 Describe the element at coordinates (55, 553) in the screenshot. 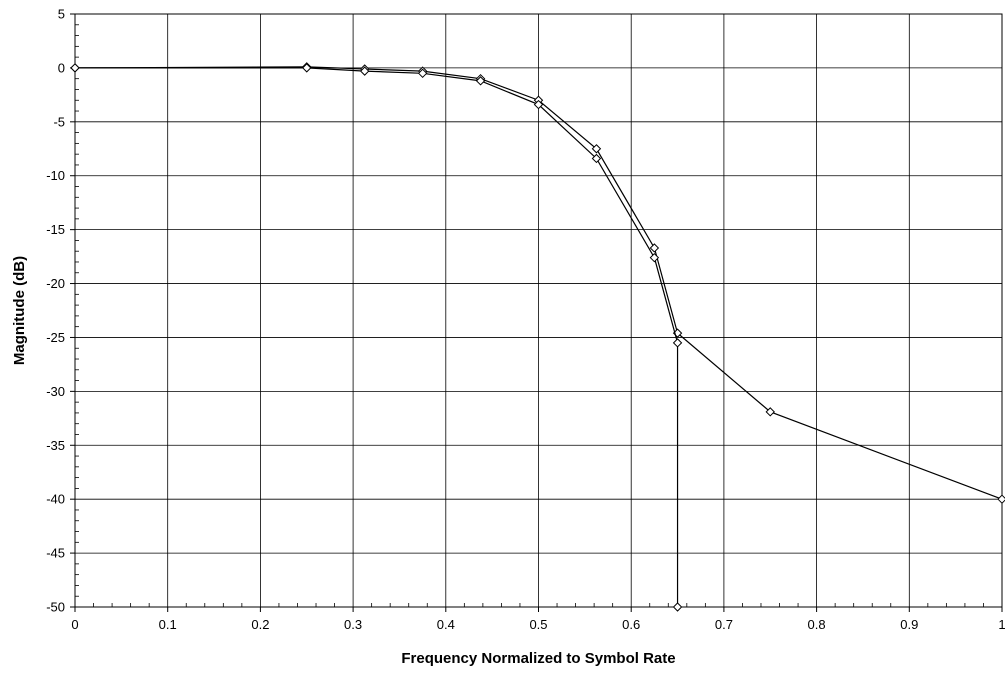

I see `y-tick-label: -45` at that location.